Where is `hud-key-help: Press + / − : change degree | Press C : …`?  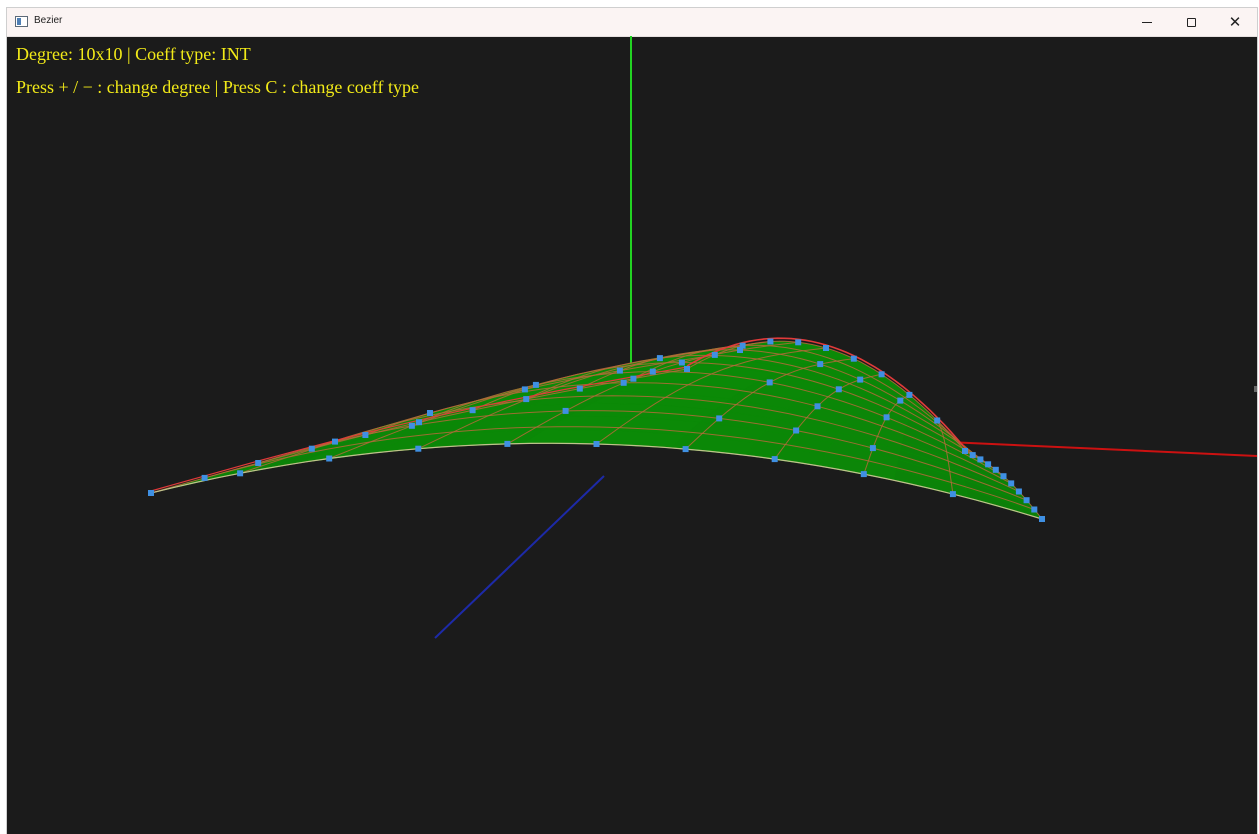
hud-key-help: Press + / − : change degree | Press C : … is located at coordinates (217, 87).